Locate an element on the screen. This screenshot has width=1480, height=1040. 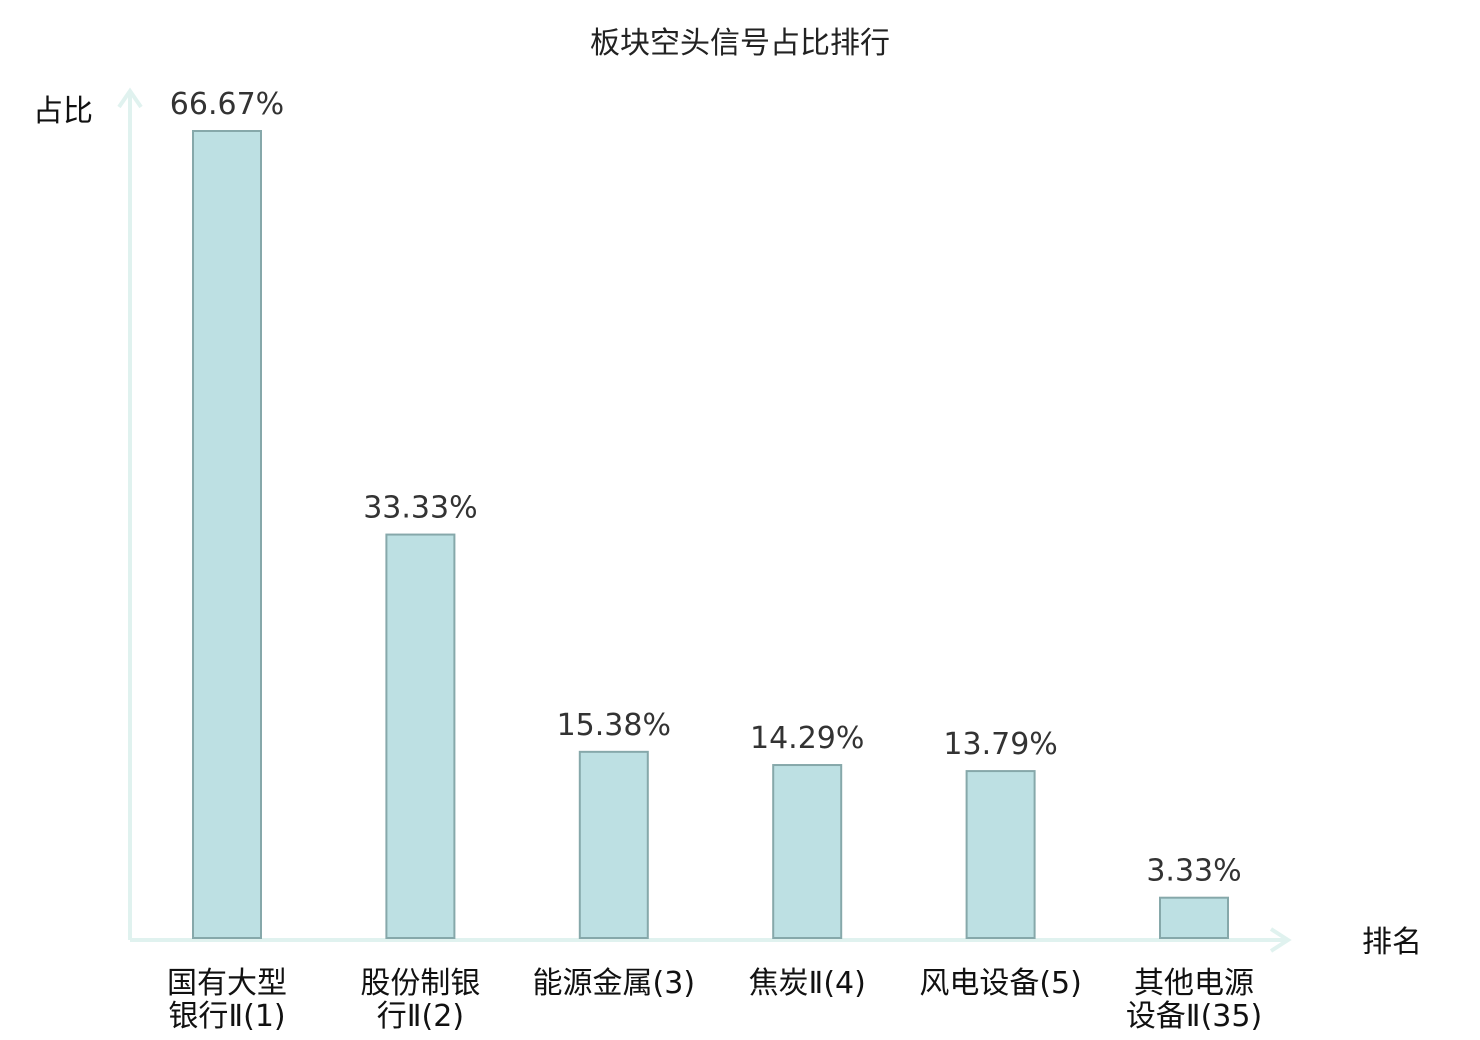
x-axis-arrow is located at coordinates (1280, 940).